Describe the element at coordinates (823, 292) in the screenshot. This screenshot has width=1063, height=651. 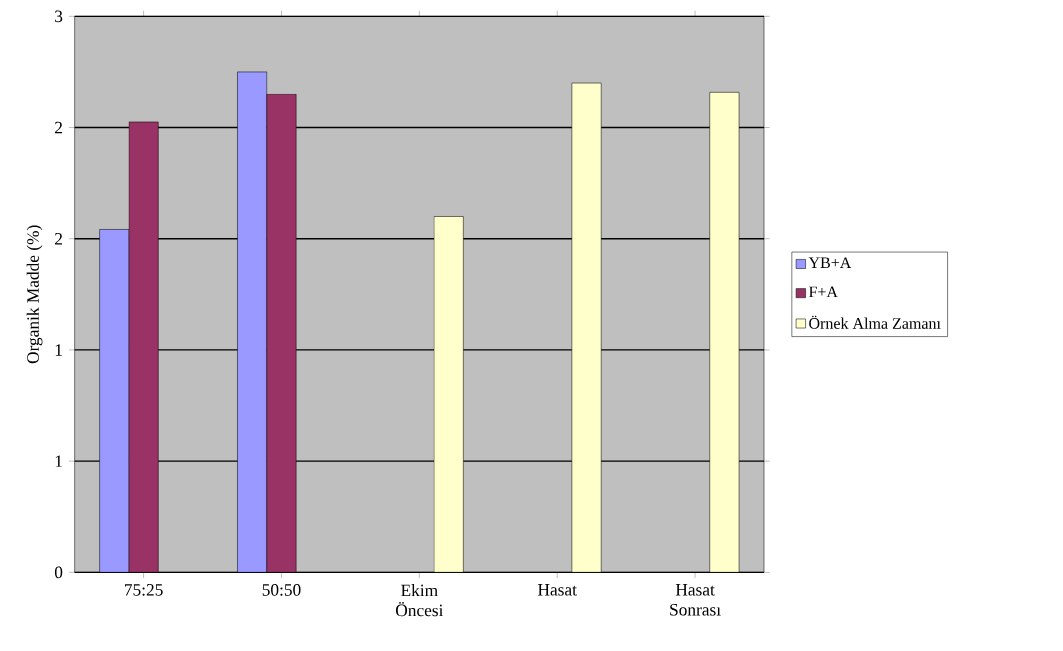
I see `legend-label: F+A` at that location.